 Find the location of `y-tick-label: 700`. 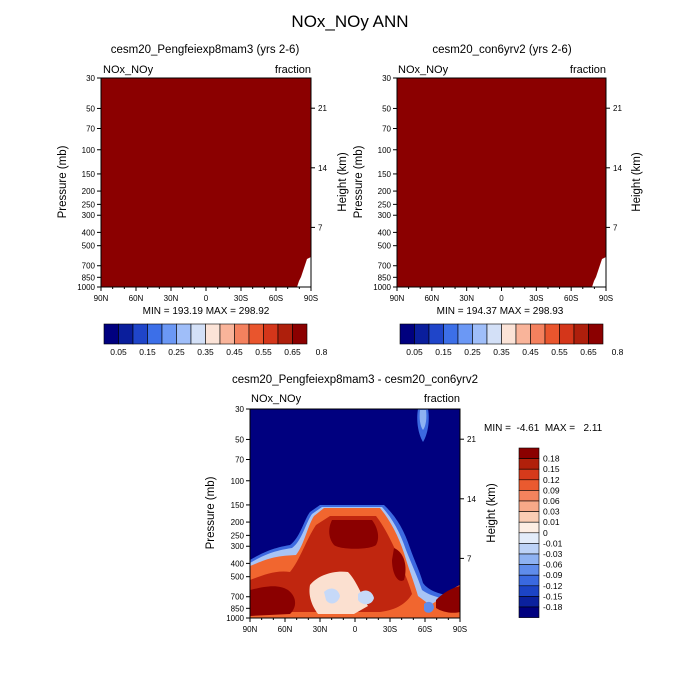

y-tick-label: 700 is located at coordinates (89, 266).